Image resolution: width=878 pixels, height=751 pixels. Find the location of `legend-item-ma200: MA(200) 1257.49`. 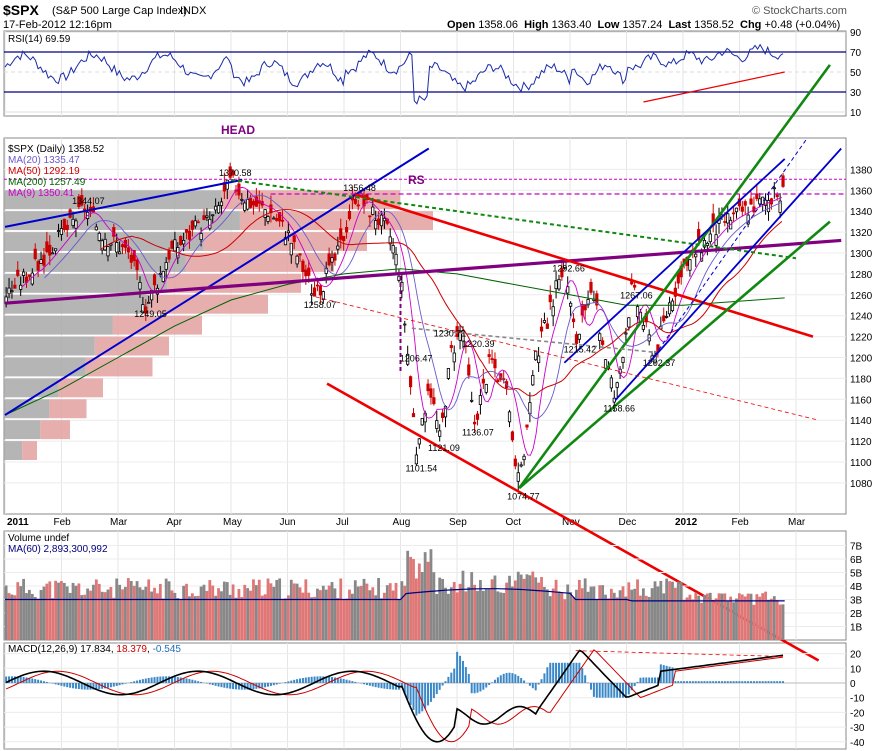

legend-item-ma200: MA(200) 1257.49 is located at coordinates (47, 182).